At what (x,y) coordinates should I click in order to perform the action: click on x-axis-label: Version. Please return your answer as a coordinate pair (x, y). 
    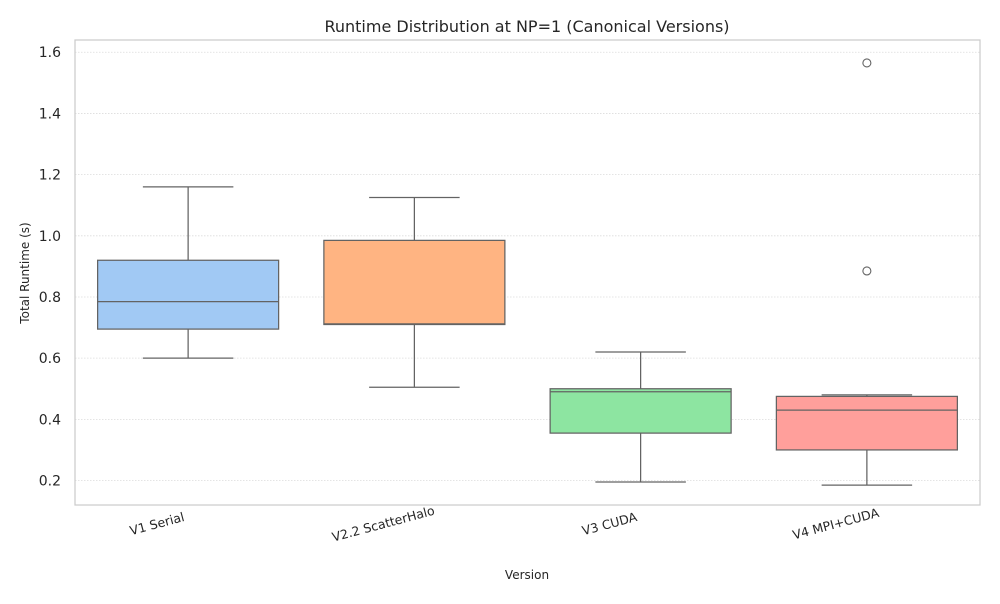
    Looking at the image, I should click on (527, 575).